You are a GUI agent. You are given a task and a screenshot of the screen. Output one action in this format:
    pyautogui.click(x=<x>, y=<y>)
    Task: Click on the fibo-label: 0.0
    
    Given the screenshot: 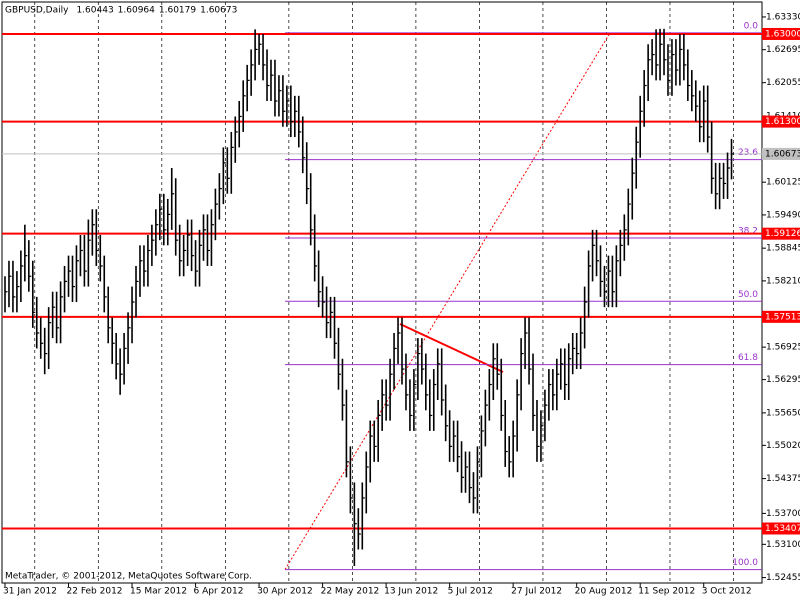 What is the action you would take?
    pyautogui.click(x=751, y=26)
    